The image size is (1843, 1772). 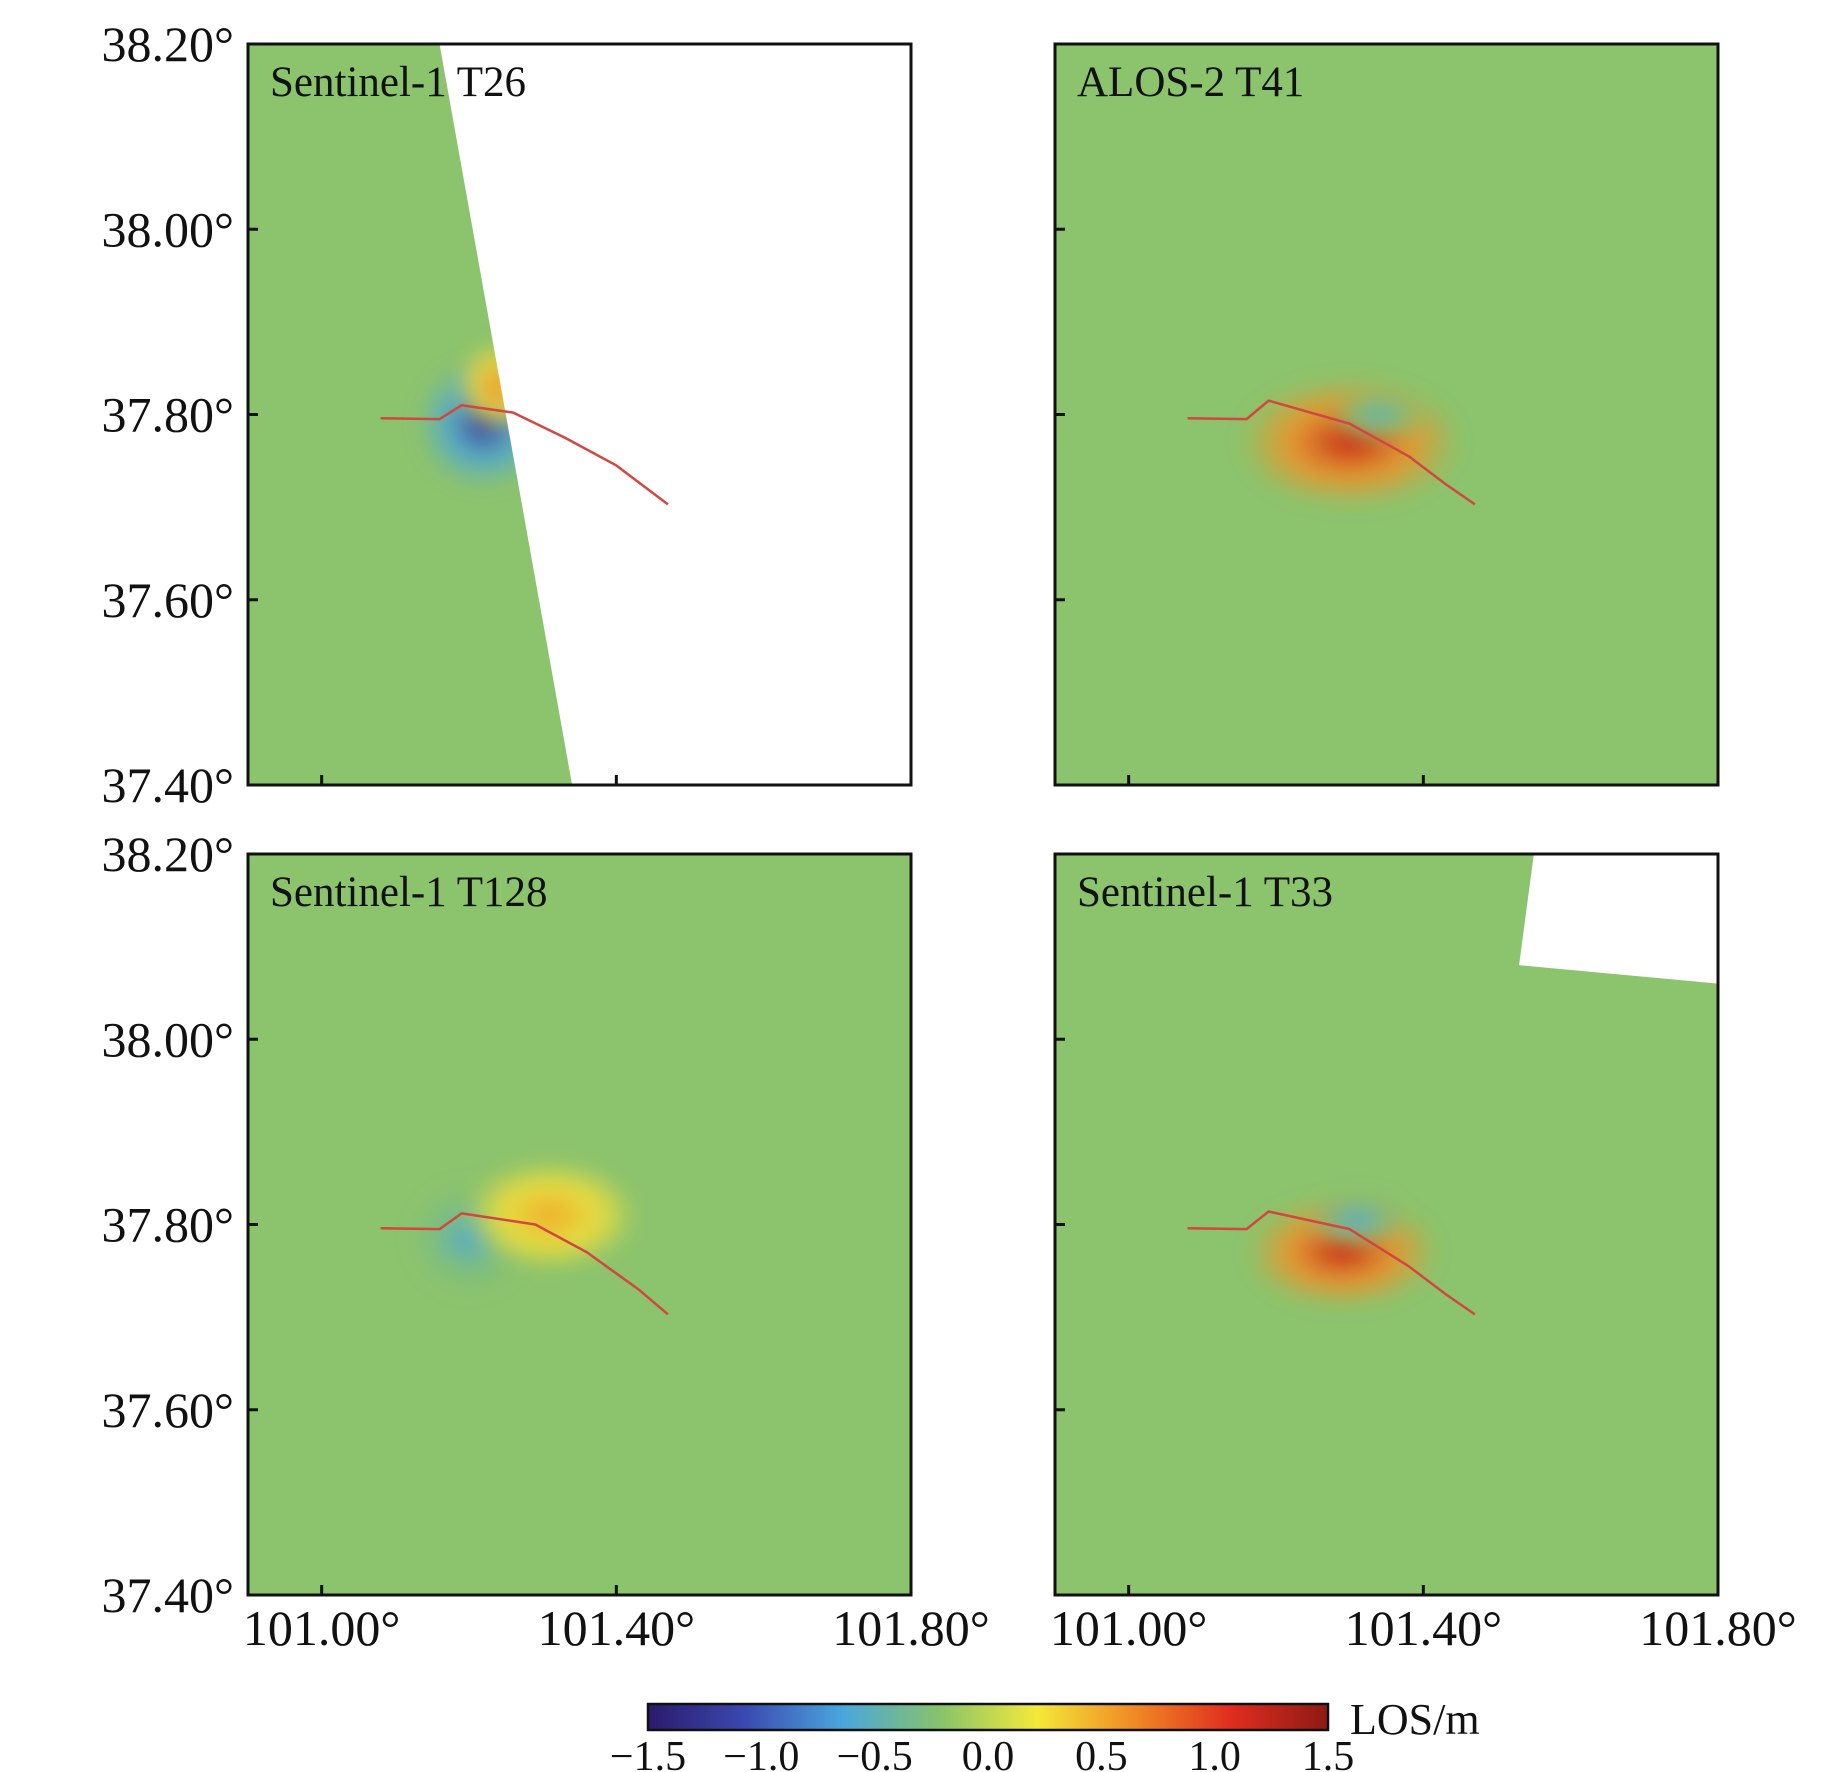 I want to click on panel-title: ALOS-2 T41, so click(x=1190, y=82).